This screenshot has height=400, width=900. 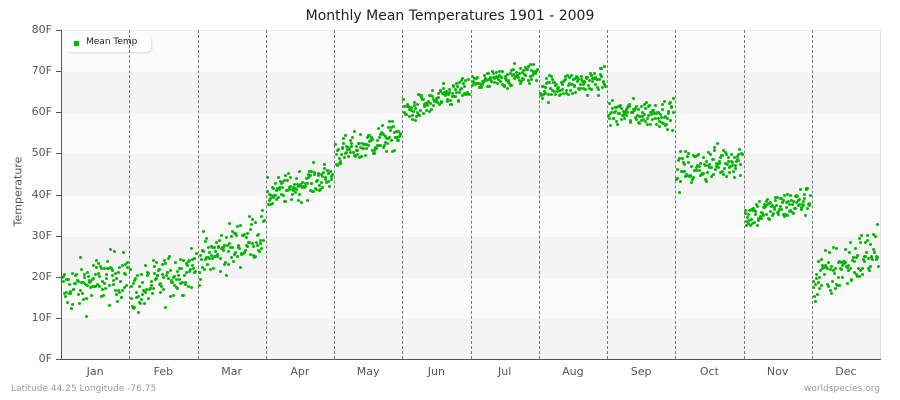 What do you see at coordinates (108, 43) in the screenshot?
I see `legend: Mean Temp` at bounding box center [108, 43].